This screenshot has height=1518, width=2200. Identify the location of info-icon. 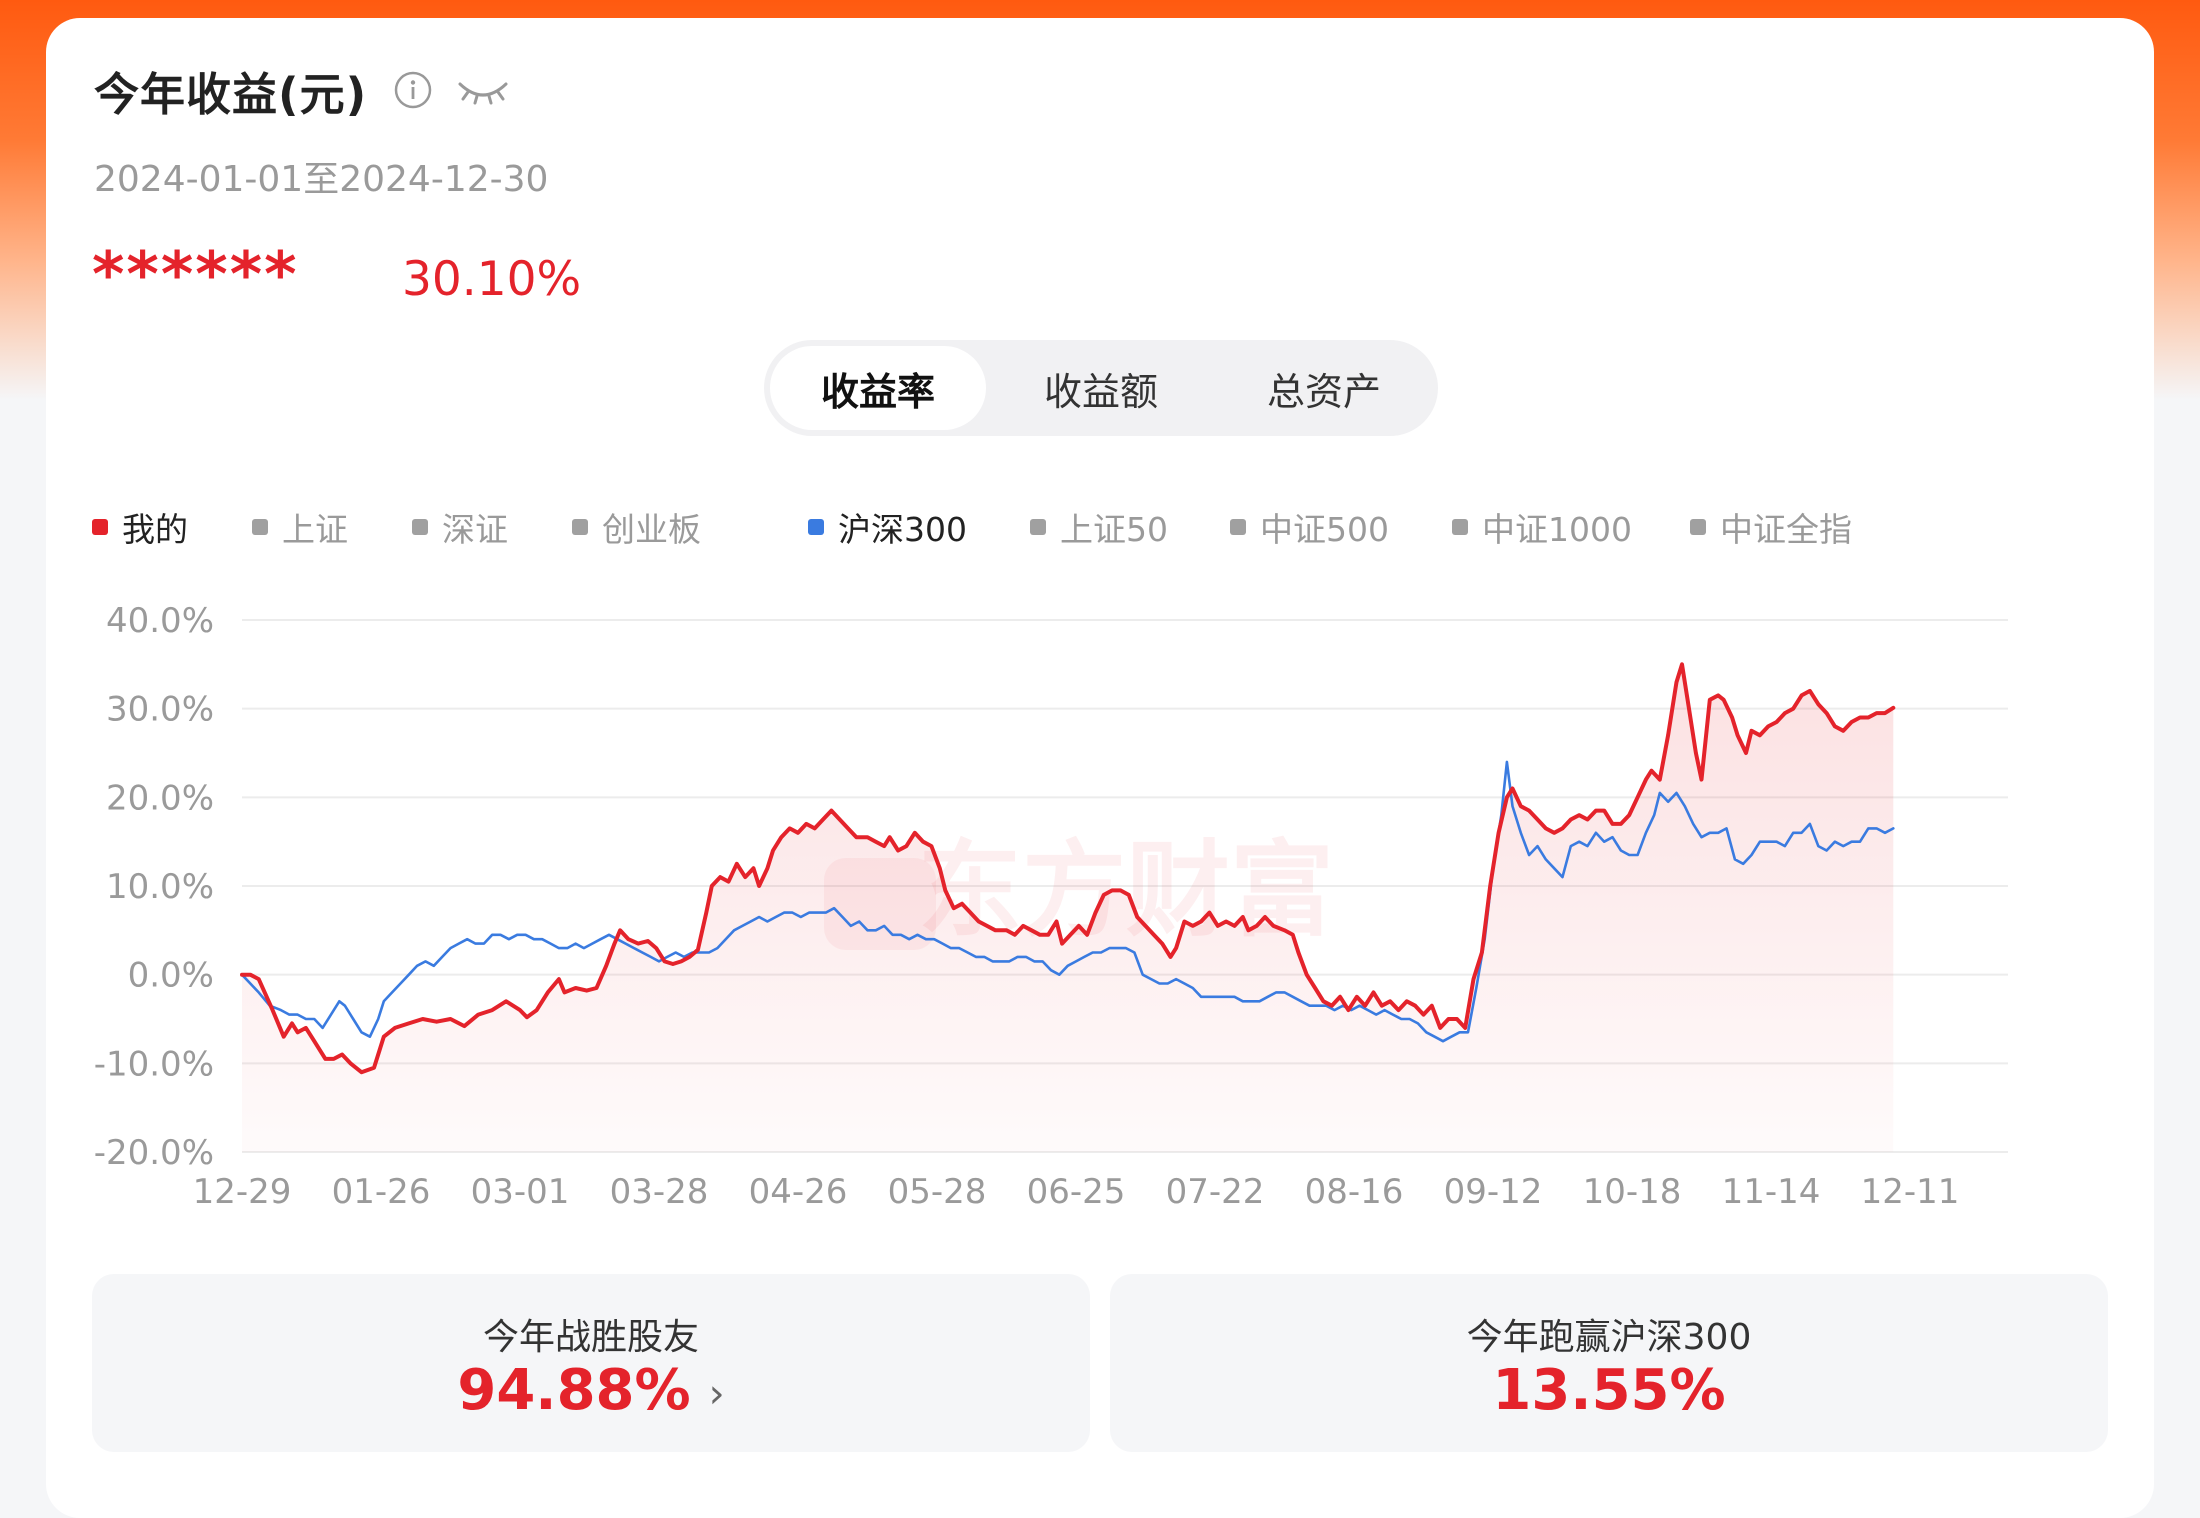
(413, 90).